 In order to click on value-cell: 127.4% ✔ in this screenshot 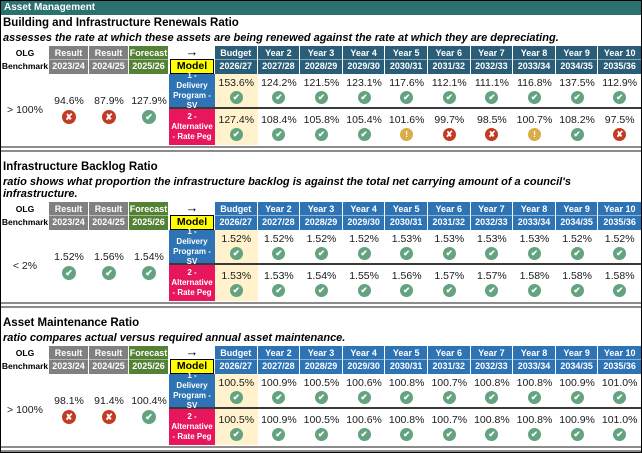, I will do `click(236, 127)`.